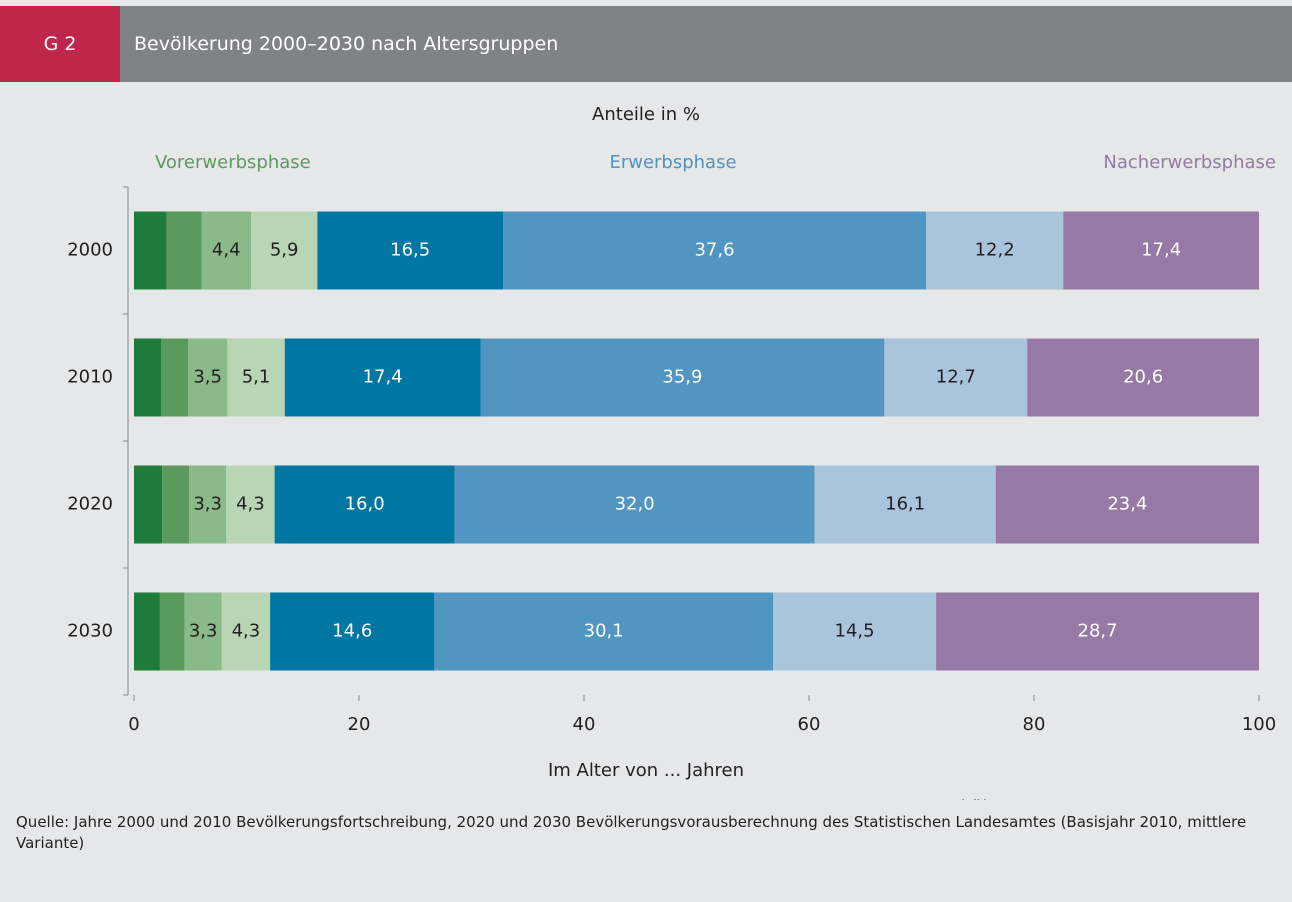  I want to click on data-label: 12,7, so click(956, 377).